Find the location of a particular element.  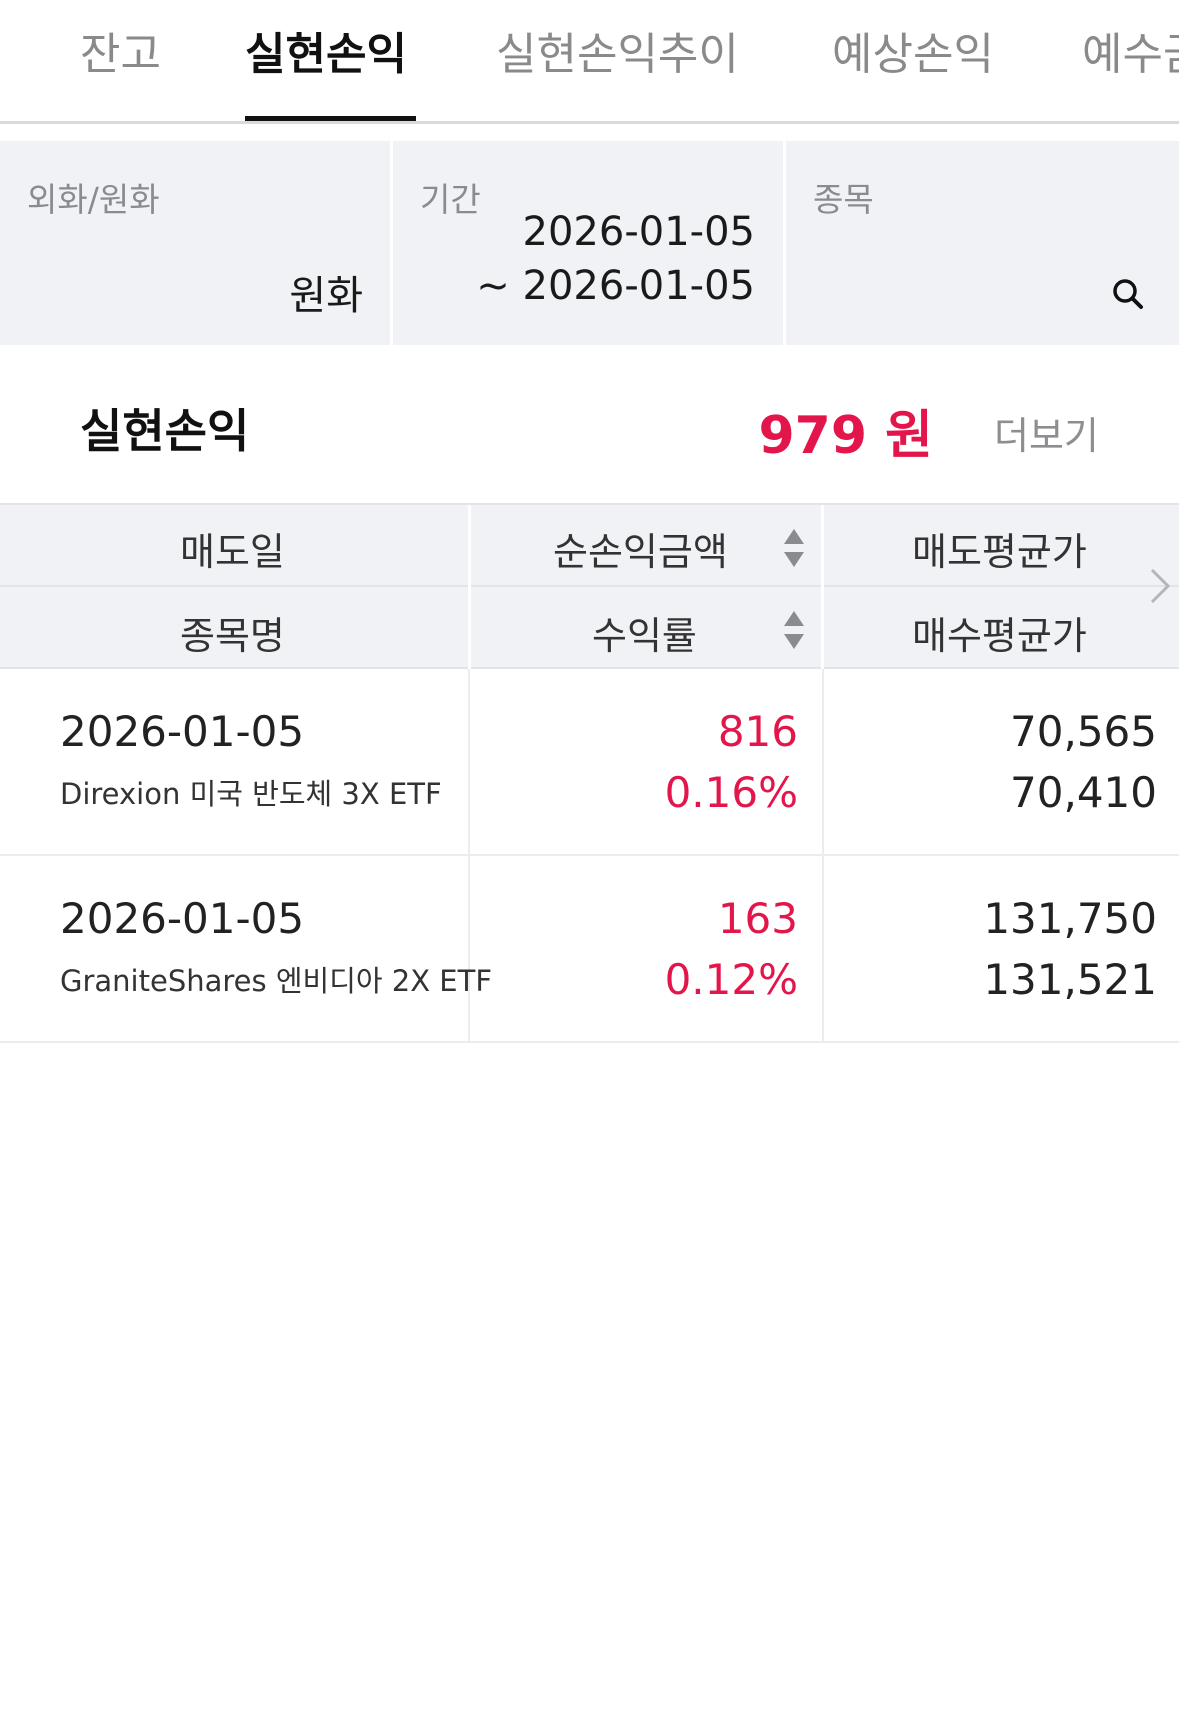

currency-filter: 외화/원화 원화 is located at coordinates (195, 243).